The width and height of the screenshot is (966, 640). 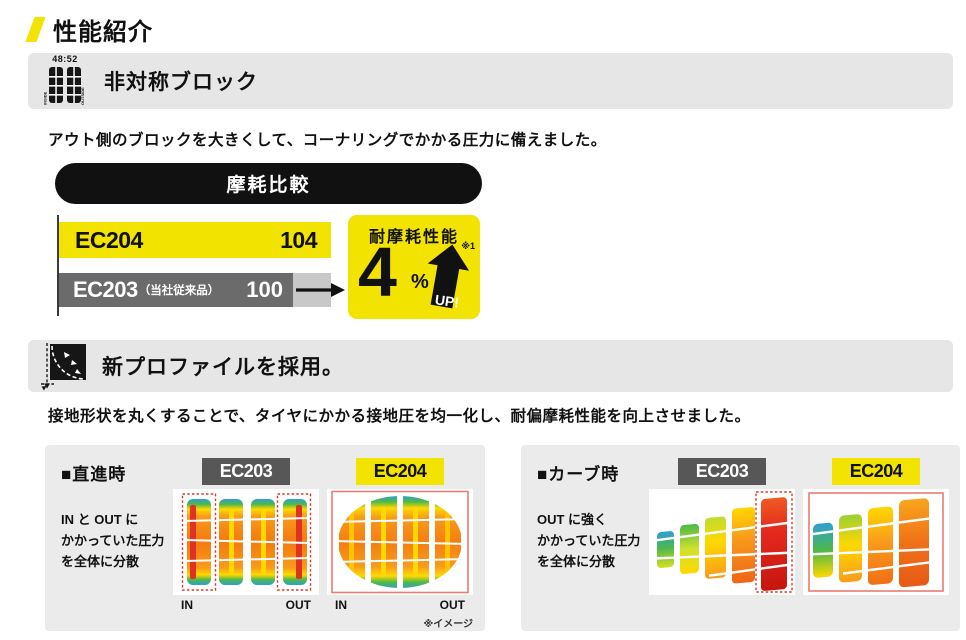 I want to click on bar-ec203-track: EC203 （当社従来品） 100, so click(x=202, y=290).